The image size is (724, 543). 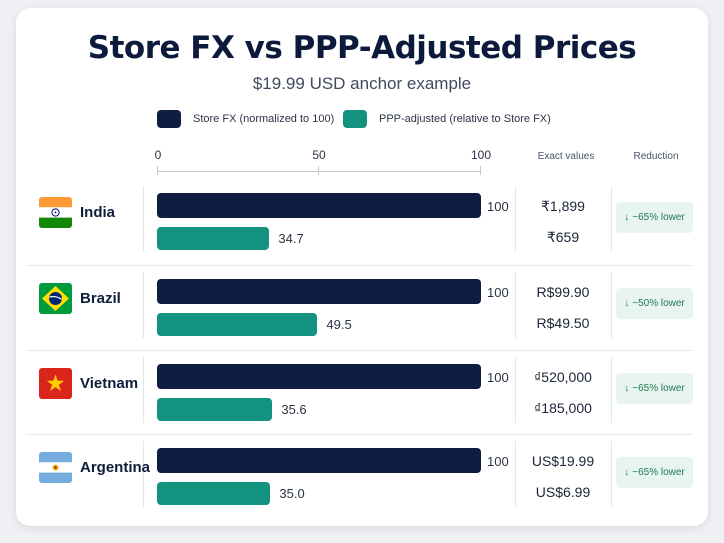 I want to click on bar-ppp-brazil, so click(x=237, y=324).